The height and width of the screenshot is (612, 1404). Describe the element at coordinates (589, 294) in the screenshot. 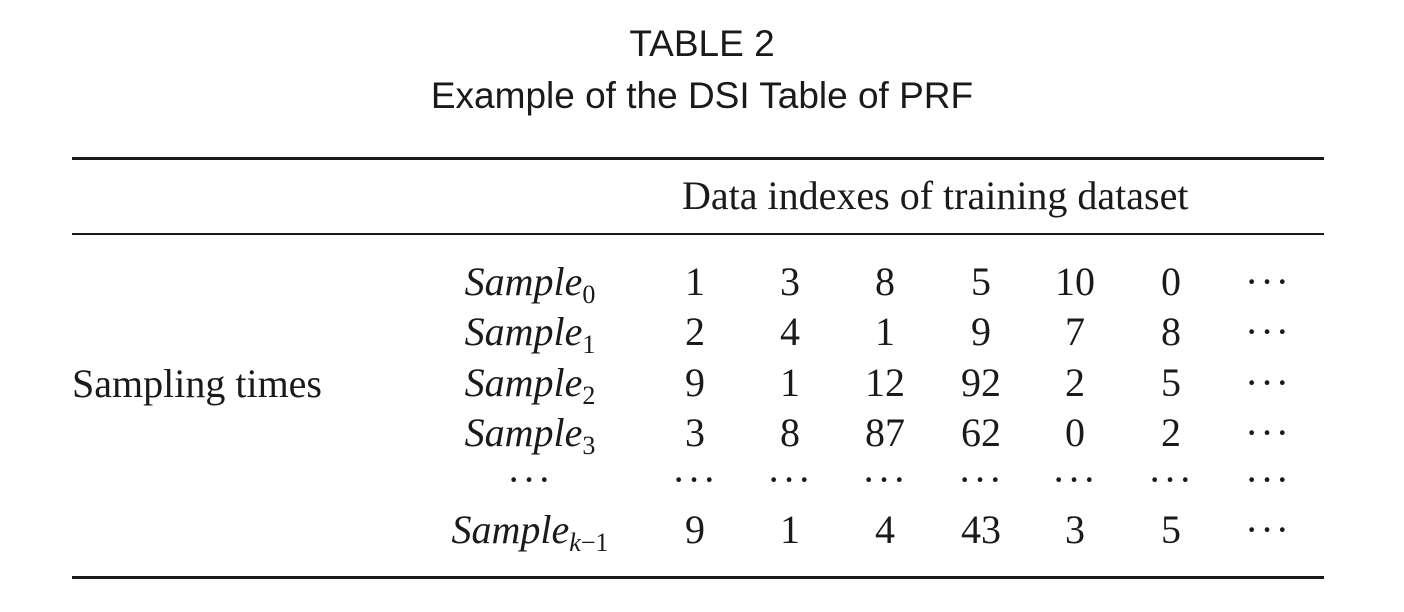

I see `row-label-subscript: 0` at that location.